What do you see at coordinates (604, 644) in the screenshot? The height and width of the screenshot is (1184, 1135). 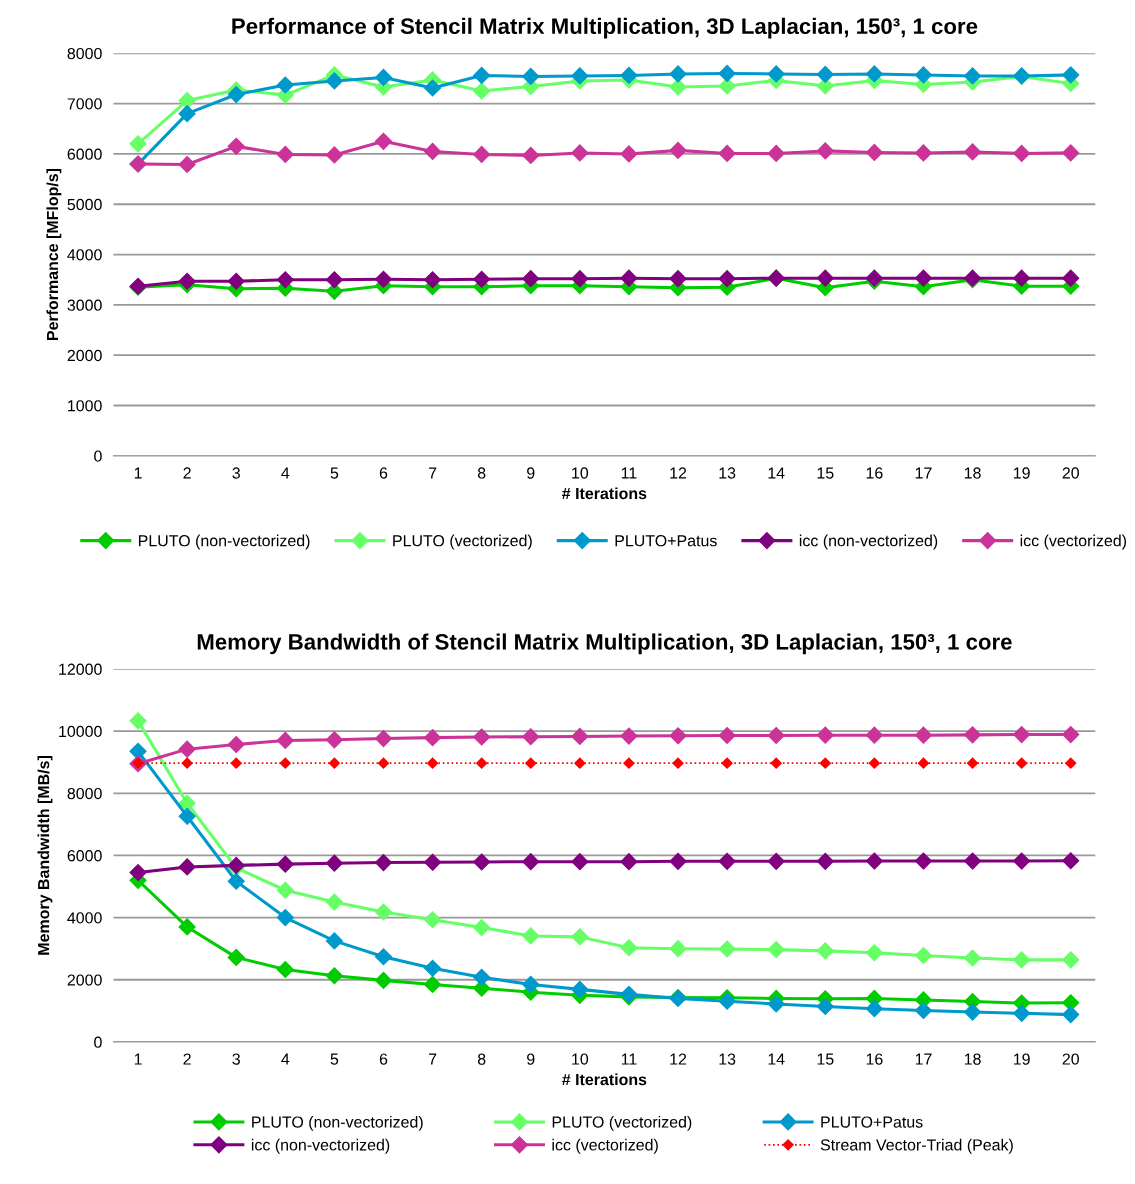 I see `chart-title: Memory Bandwidth of Stencil Matrix Multiplication, 3D Laplacian, 150³, 1 core` at bounding box center [604, 644].